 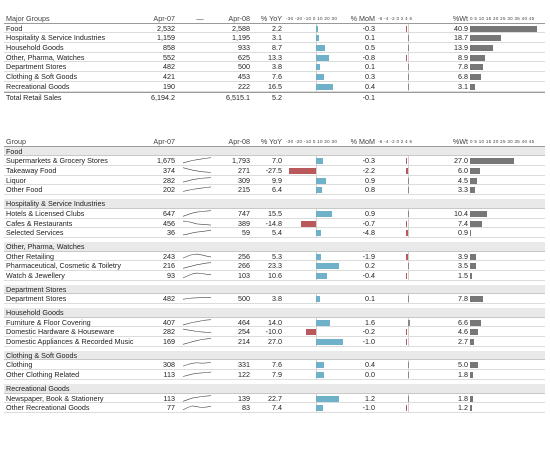 What do you see at coordinates (274, 77) in the screenshot?
I see `table-row: Clothing & Soft Goods 421 453 7.6 0.3 6.8` at bounding box center [274, 77].